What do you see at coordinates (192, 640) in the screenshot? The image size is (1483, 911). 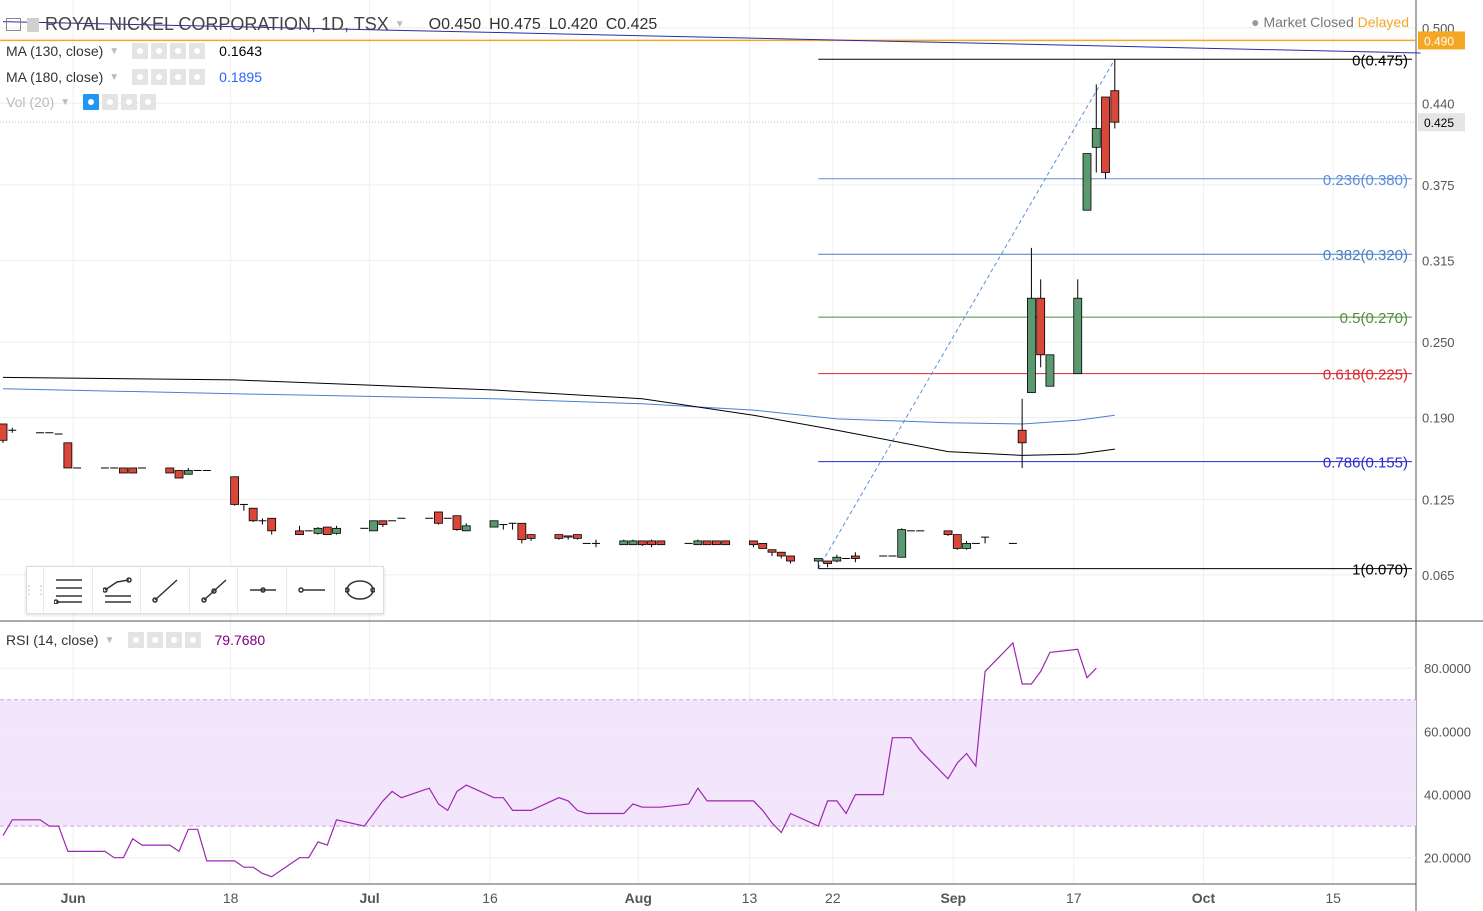 I see `rsi-remove-icon` at bounding box center [192, 640].